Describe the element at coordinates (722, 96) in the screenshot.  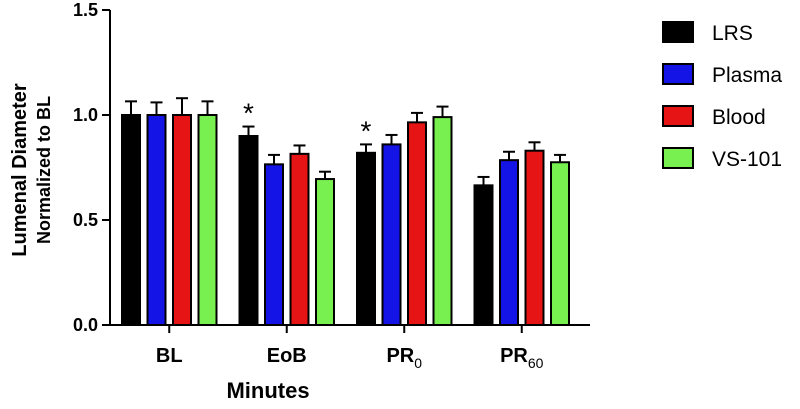
I see `legend: LRS Plasma Blood VS-101` at that location.